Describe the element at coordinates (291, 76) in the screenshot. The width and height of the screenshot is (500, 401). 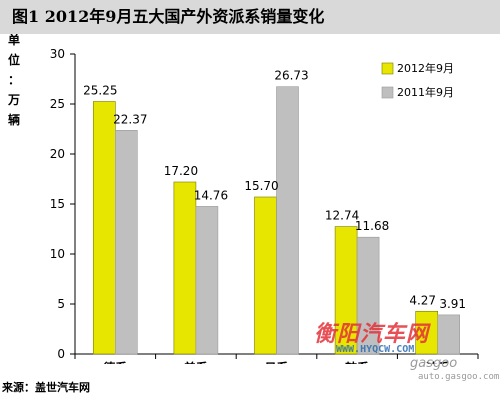
I see `data-label: 26.73` at that location.